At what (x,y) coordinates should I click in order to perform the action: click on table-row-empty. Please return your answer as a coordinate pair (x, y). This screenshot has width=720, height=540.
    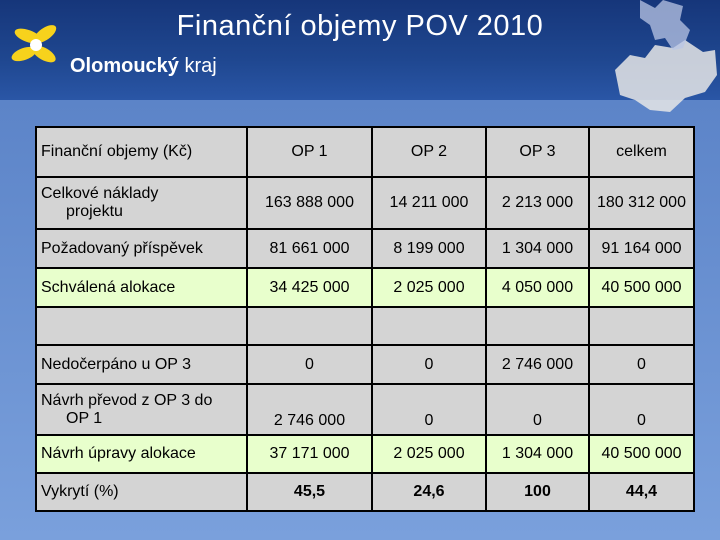
    Looking at the image, I should click on (365, 326).